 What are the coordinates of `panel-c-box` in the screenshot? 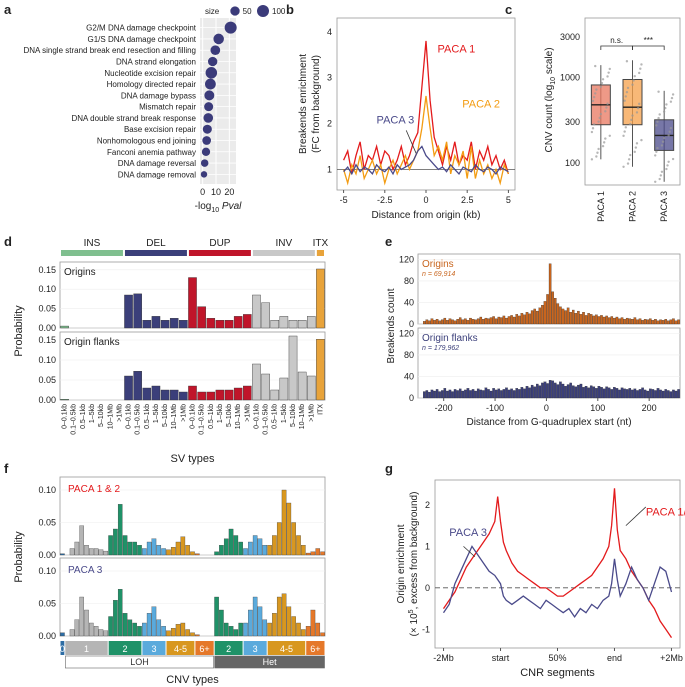 It's located at (632, 102).